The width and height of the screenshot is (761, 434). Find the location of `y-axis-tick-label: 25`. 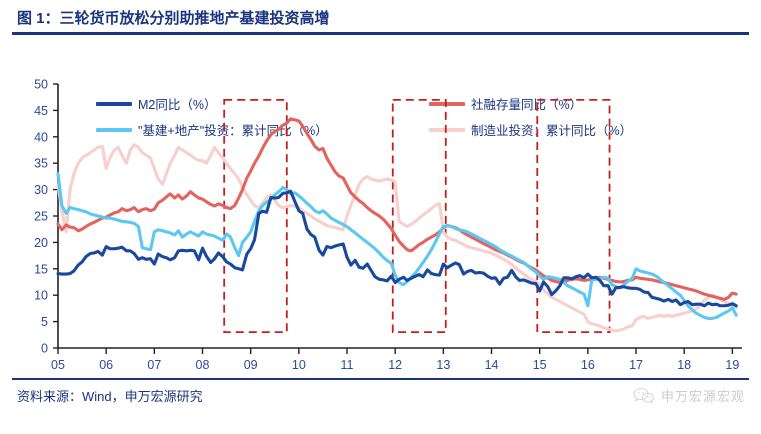

y-axis-tick-label: 25 is located at coordinates (41, 217).